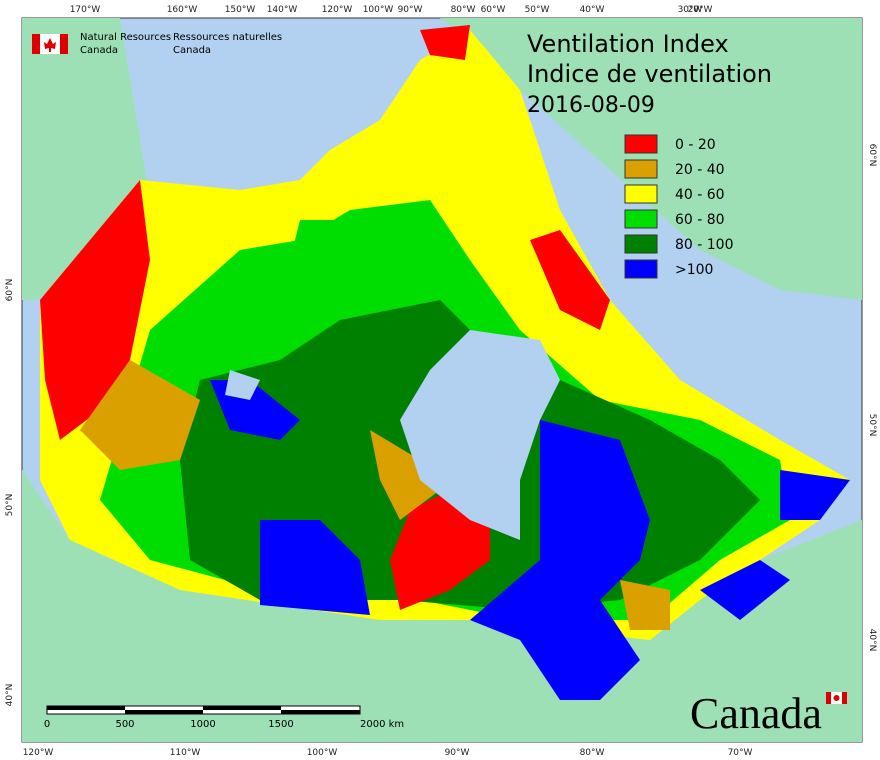 The image size is (880, 760). What do you see at coordinates (704, 245) in the screenshot?
I see `legend-label: 80 - 100` at bounding box center [704, 245].